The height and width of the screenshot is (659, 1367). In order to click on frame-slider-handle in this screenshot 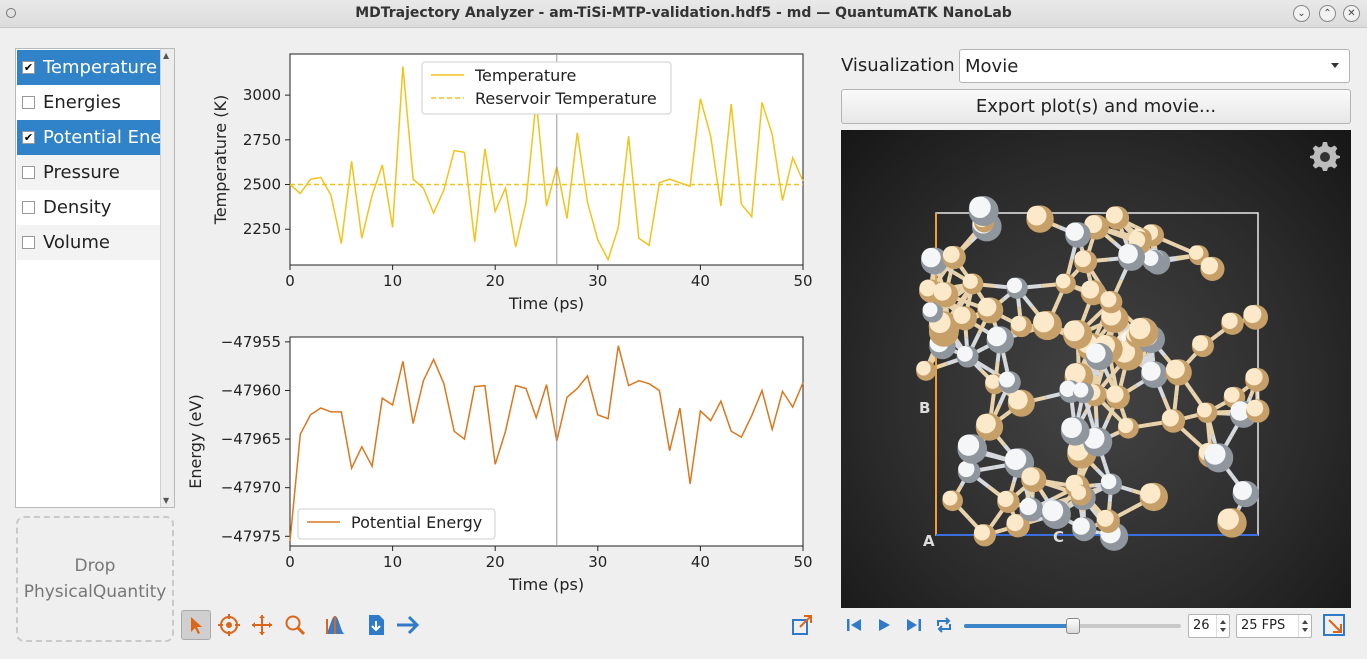, I will do `click(1072, 626)`.